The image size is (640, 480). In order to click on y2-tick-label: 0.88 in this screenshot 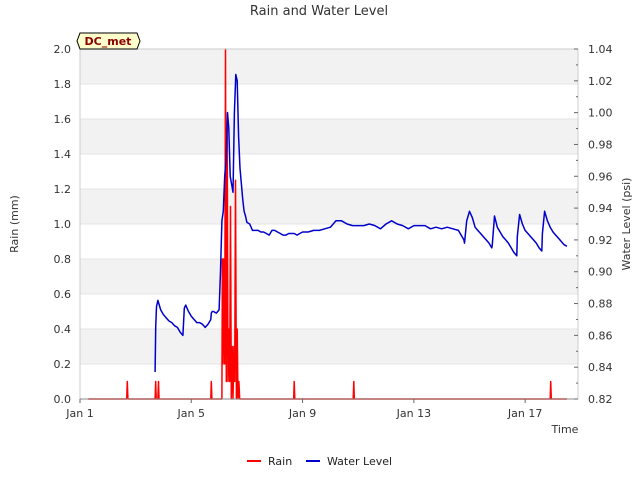, I will do `click(600, 304)`.